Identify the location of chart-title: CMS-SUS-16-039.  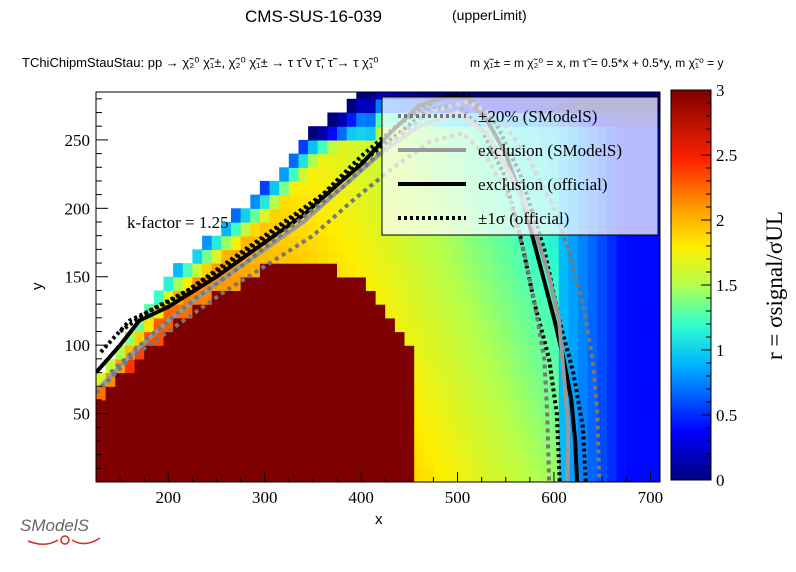
(313, 16).